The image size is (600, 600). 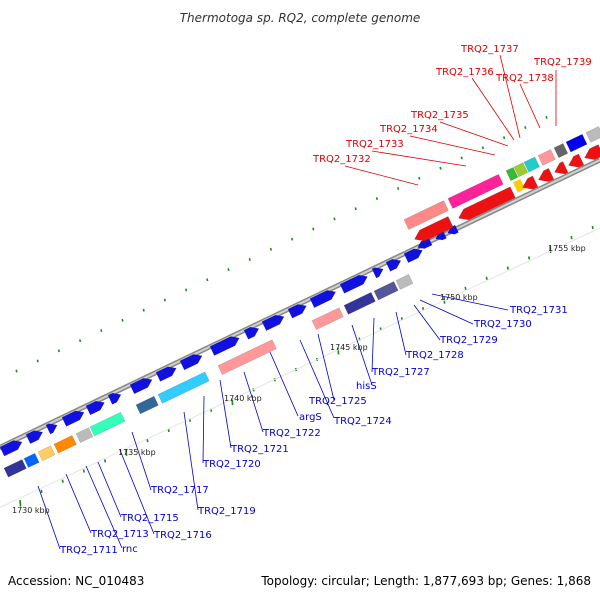 I want to click on gene-label: rnc, so click(x=130, y=549).